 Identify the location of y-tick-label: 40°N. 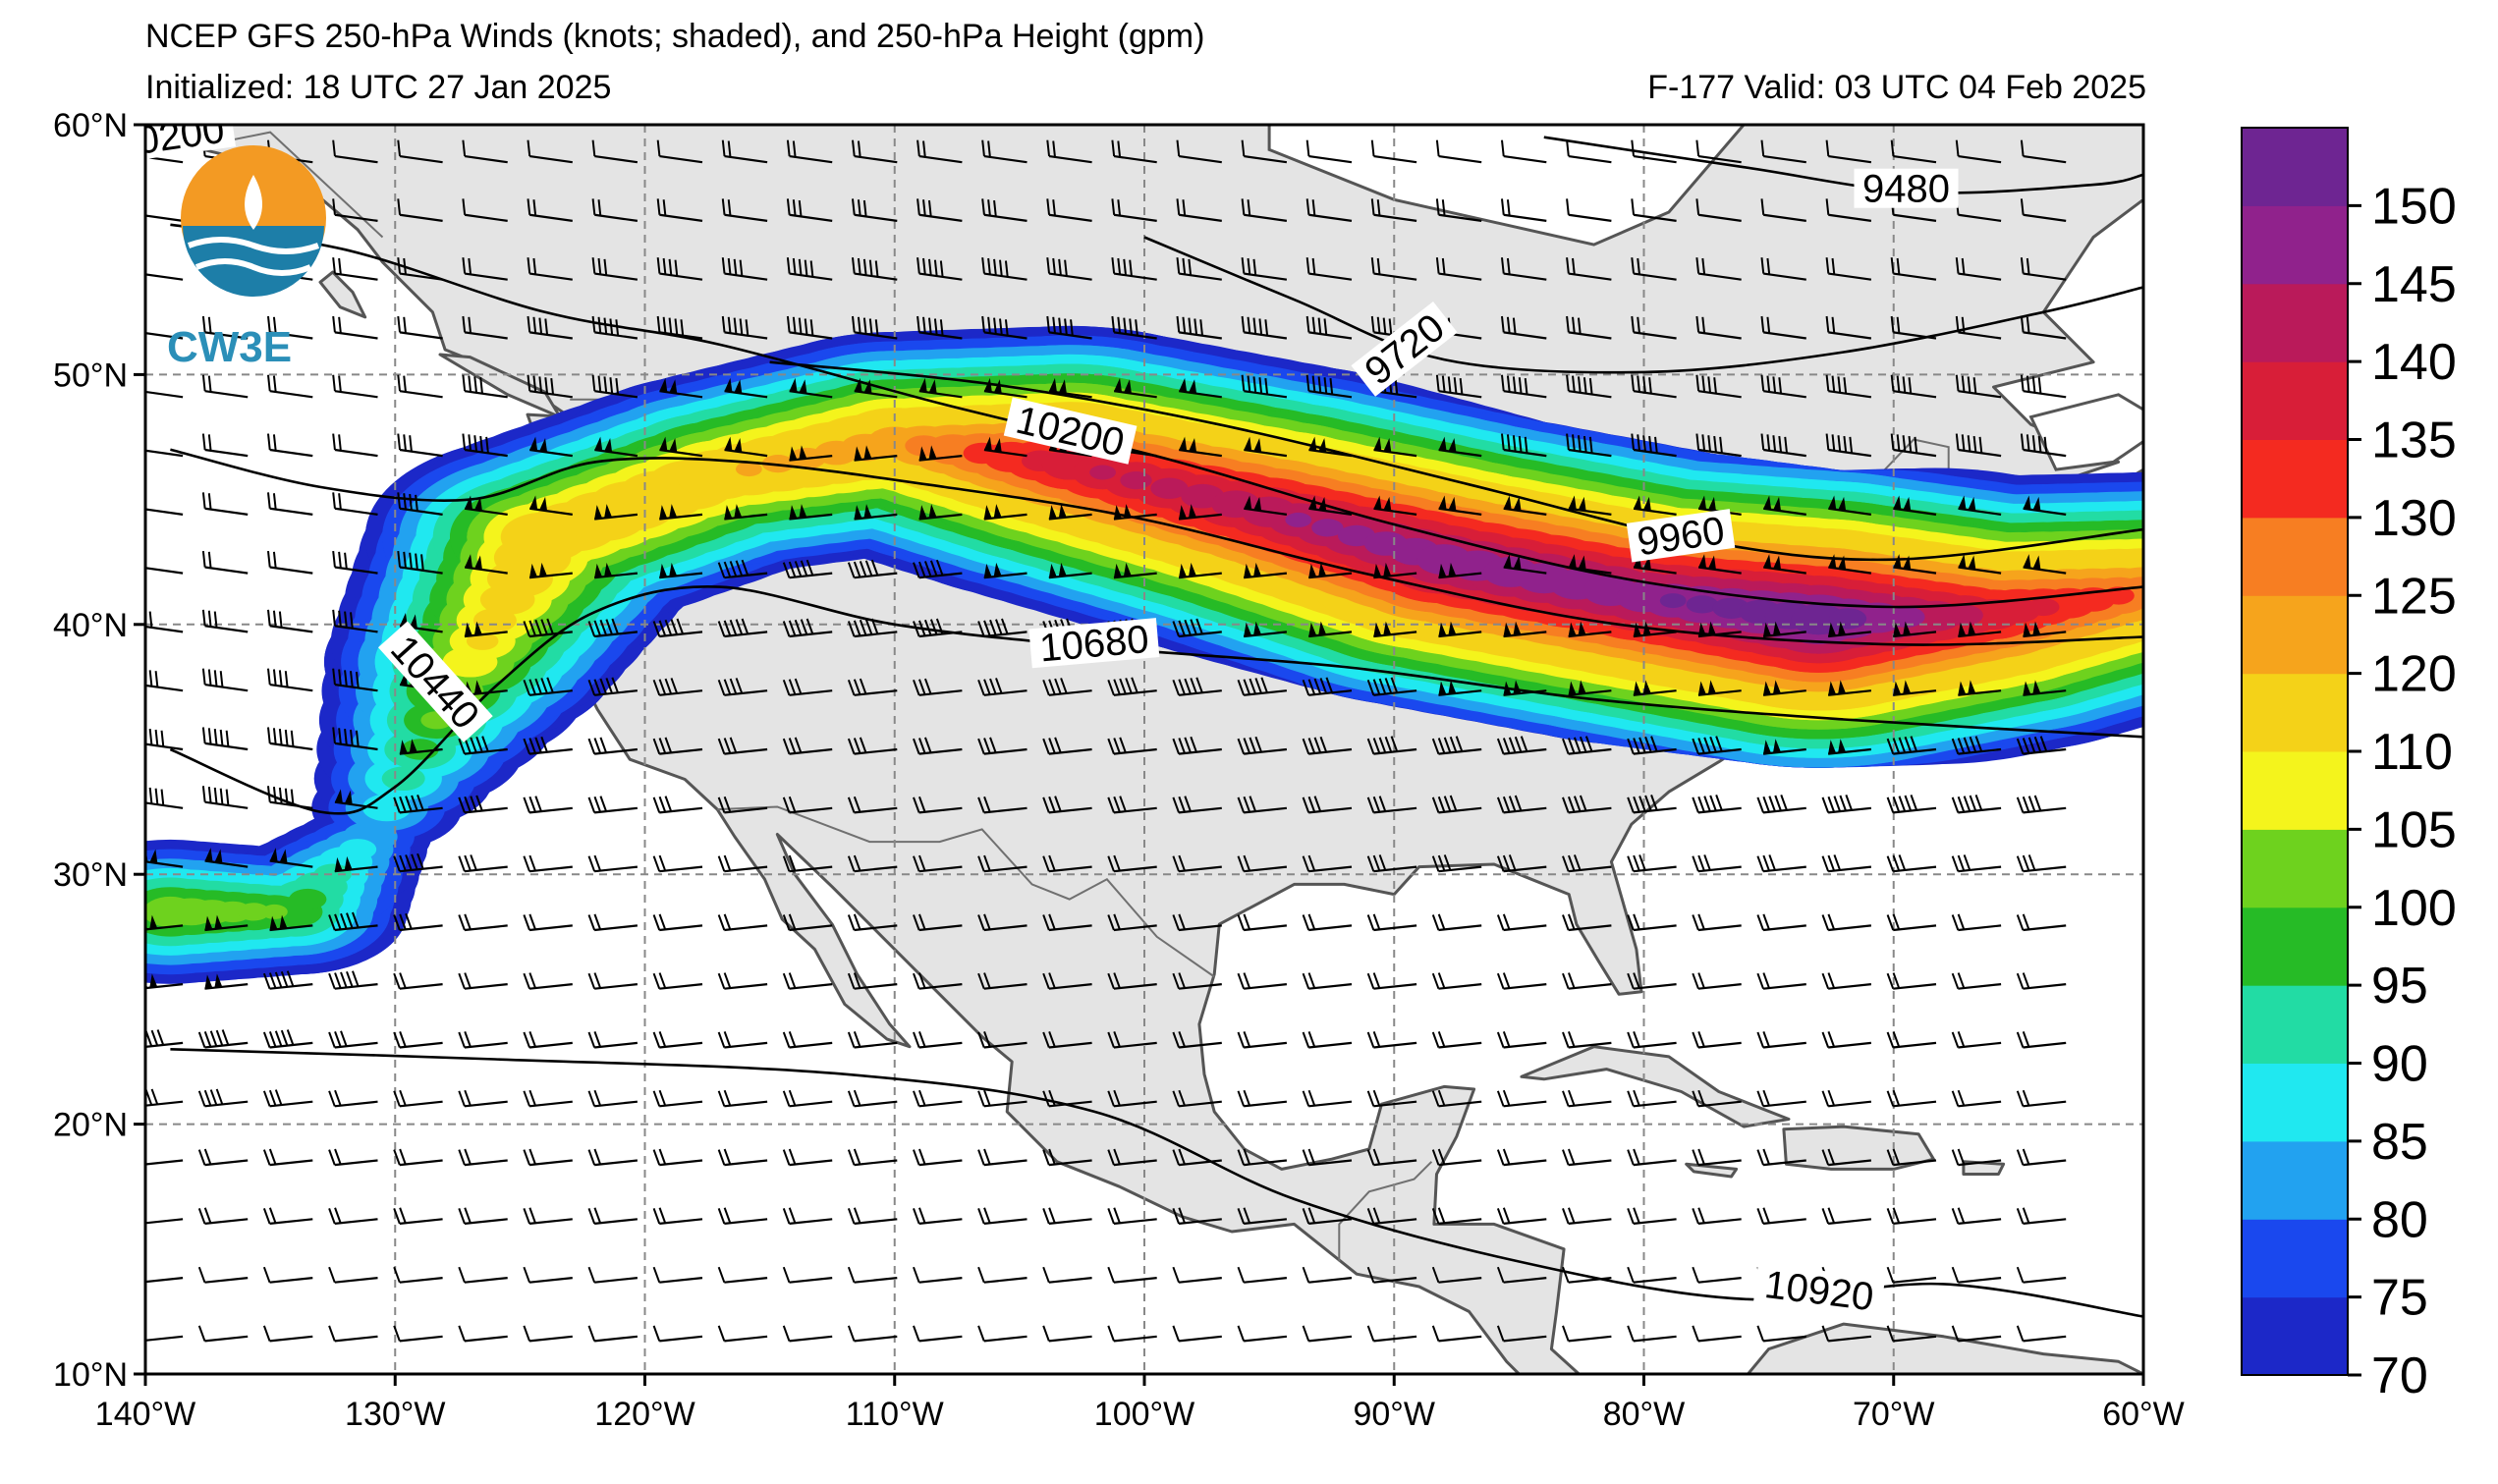
(90, 625).